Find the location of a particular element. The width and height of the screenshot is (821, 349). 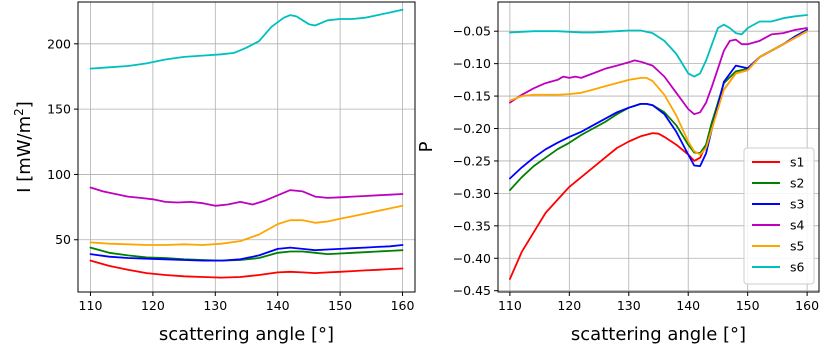

legend-label-s2: s2 is located at coordinates (797, 183).